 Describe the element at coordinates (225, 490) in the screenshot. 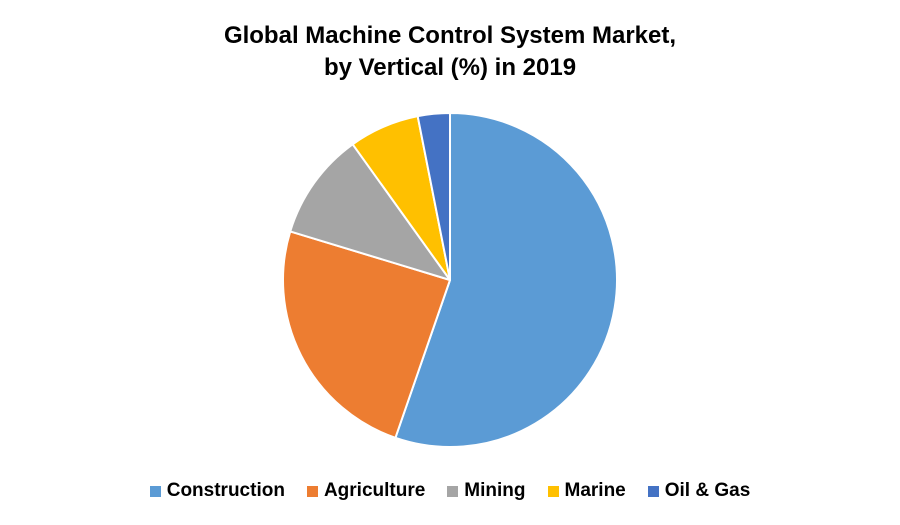

I see `legend-label-construction: Construction` at that location.